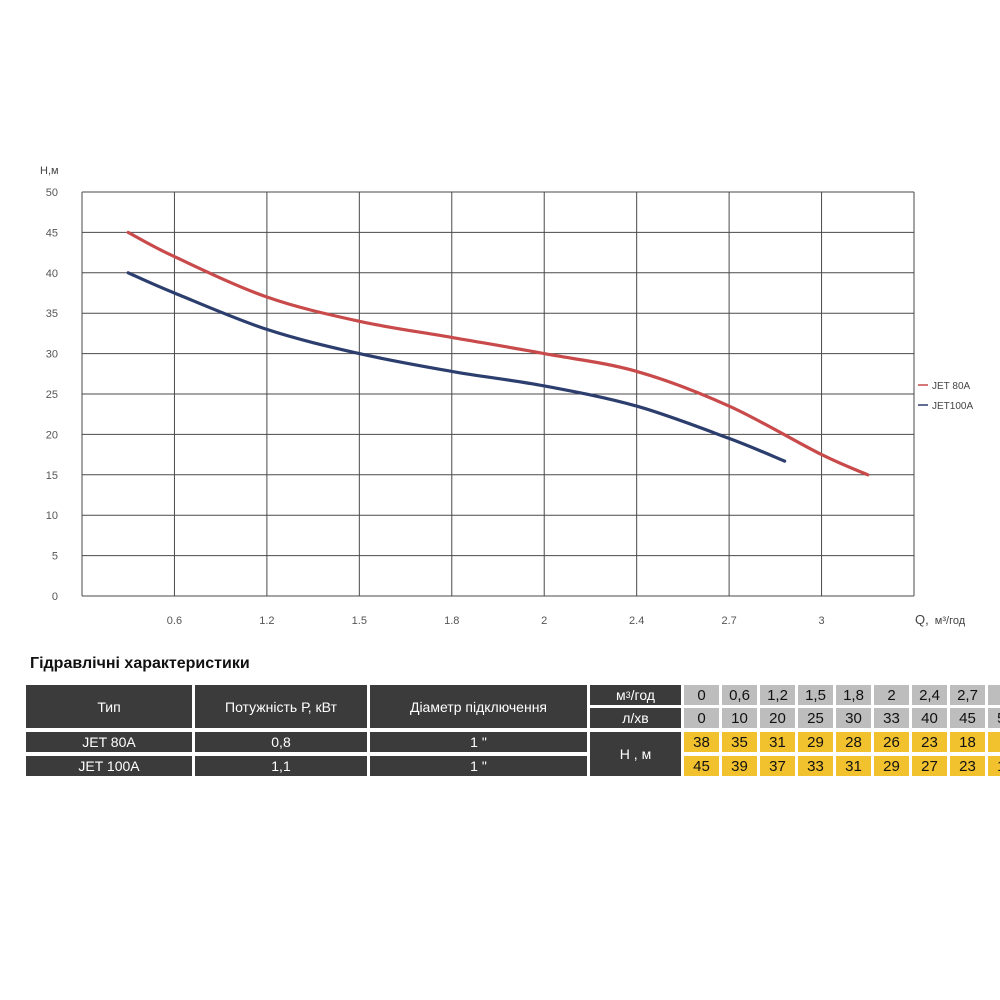  I want to click on head-jet100-cell: 45, so click(701, 766).